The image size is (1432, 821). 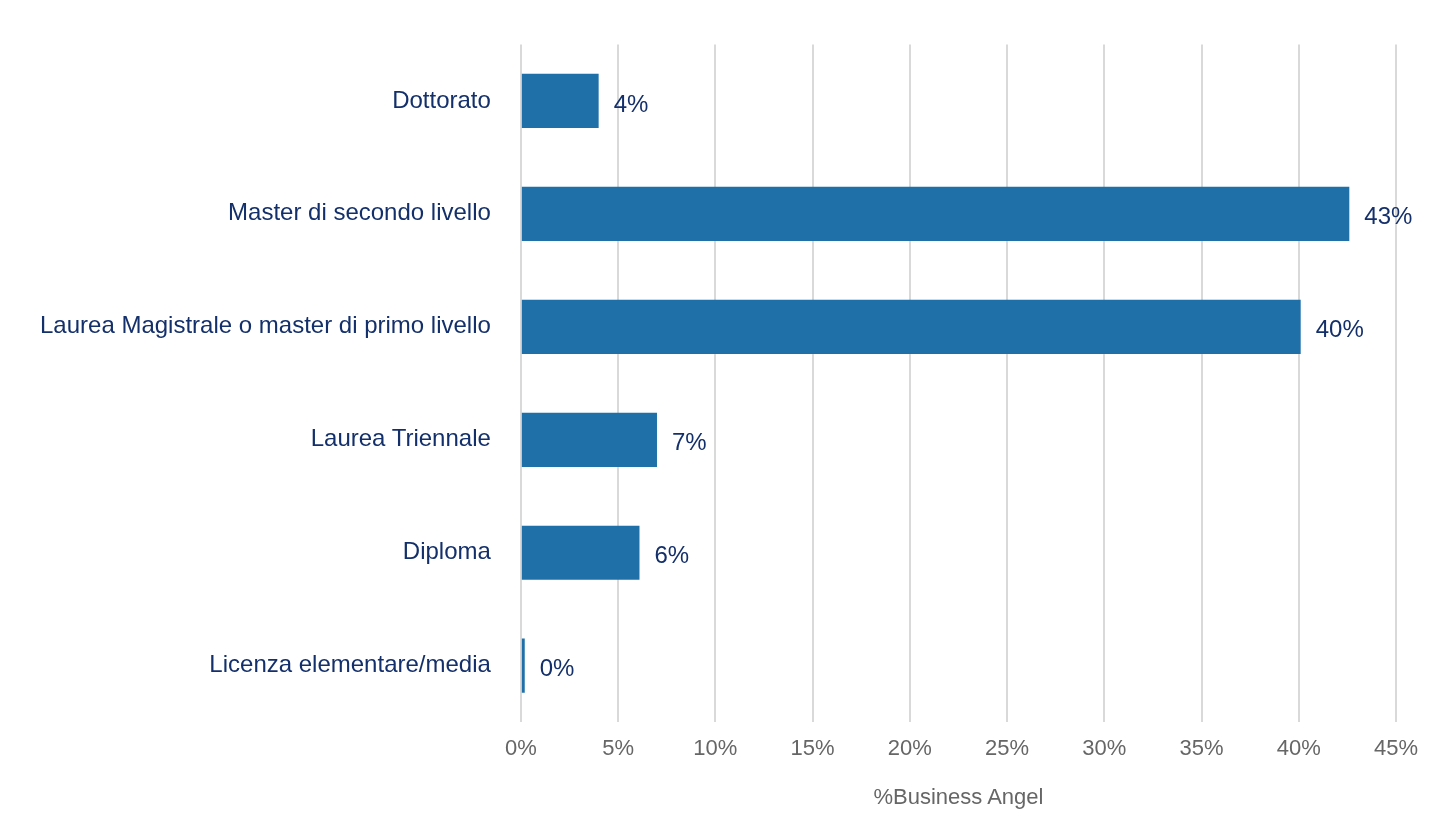 What do you see at coordinates (1396, 748) in the screenshot?
I see `x-tick-label: 45%` at bounding box center [1396, 748].